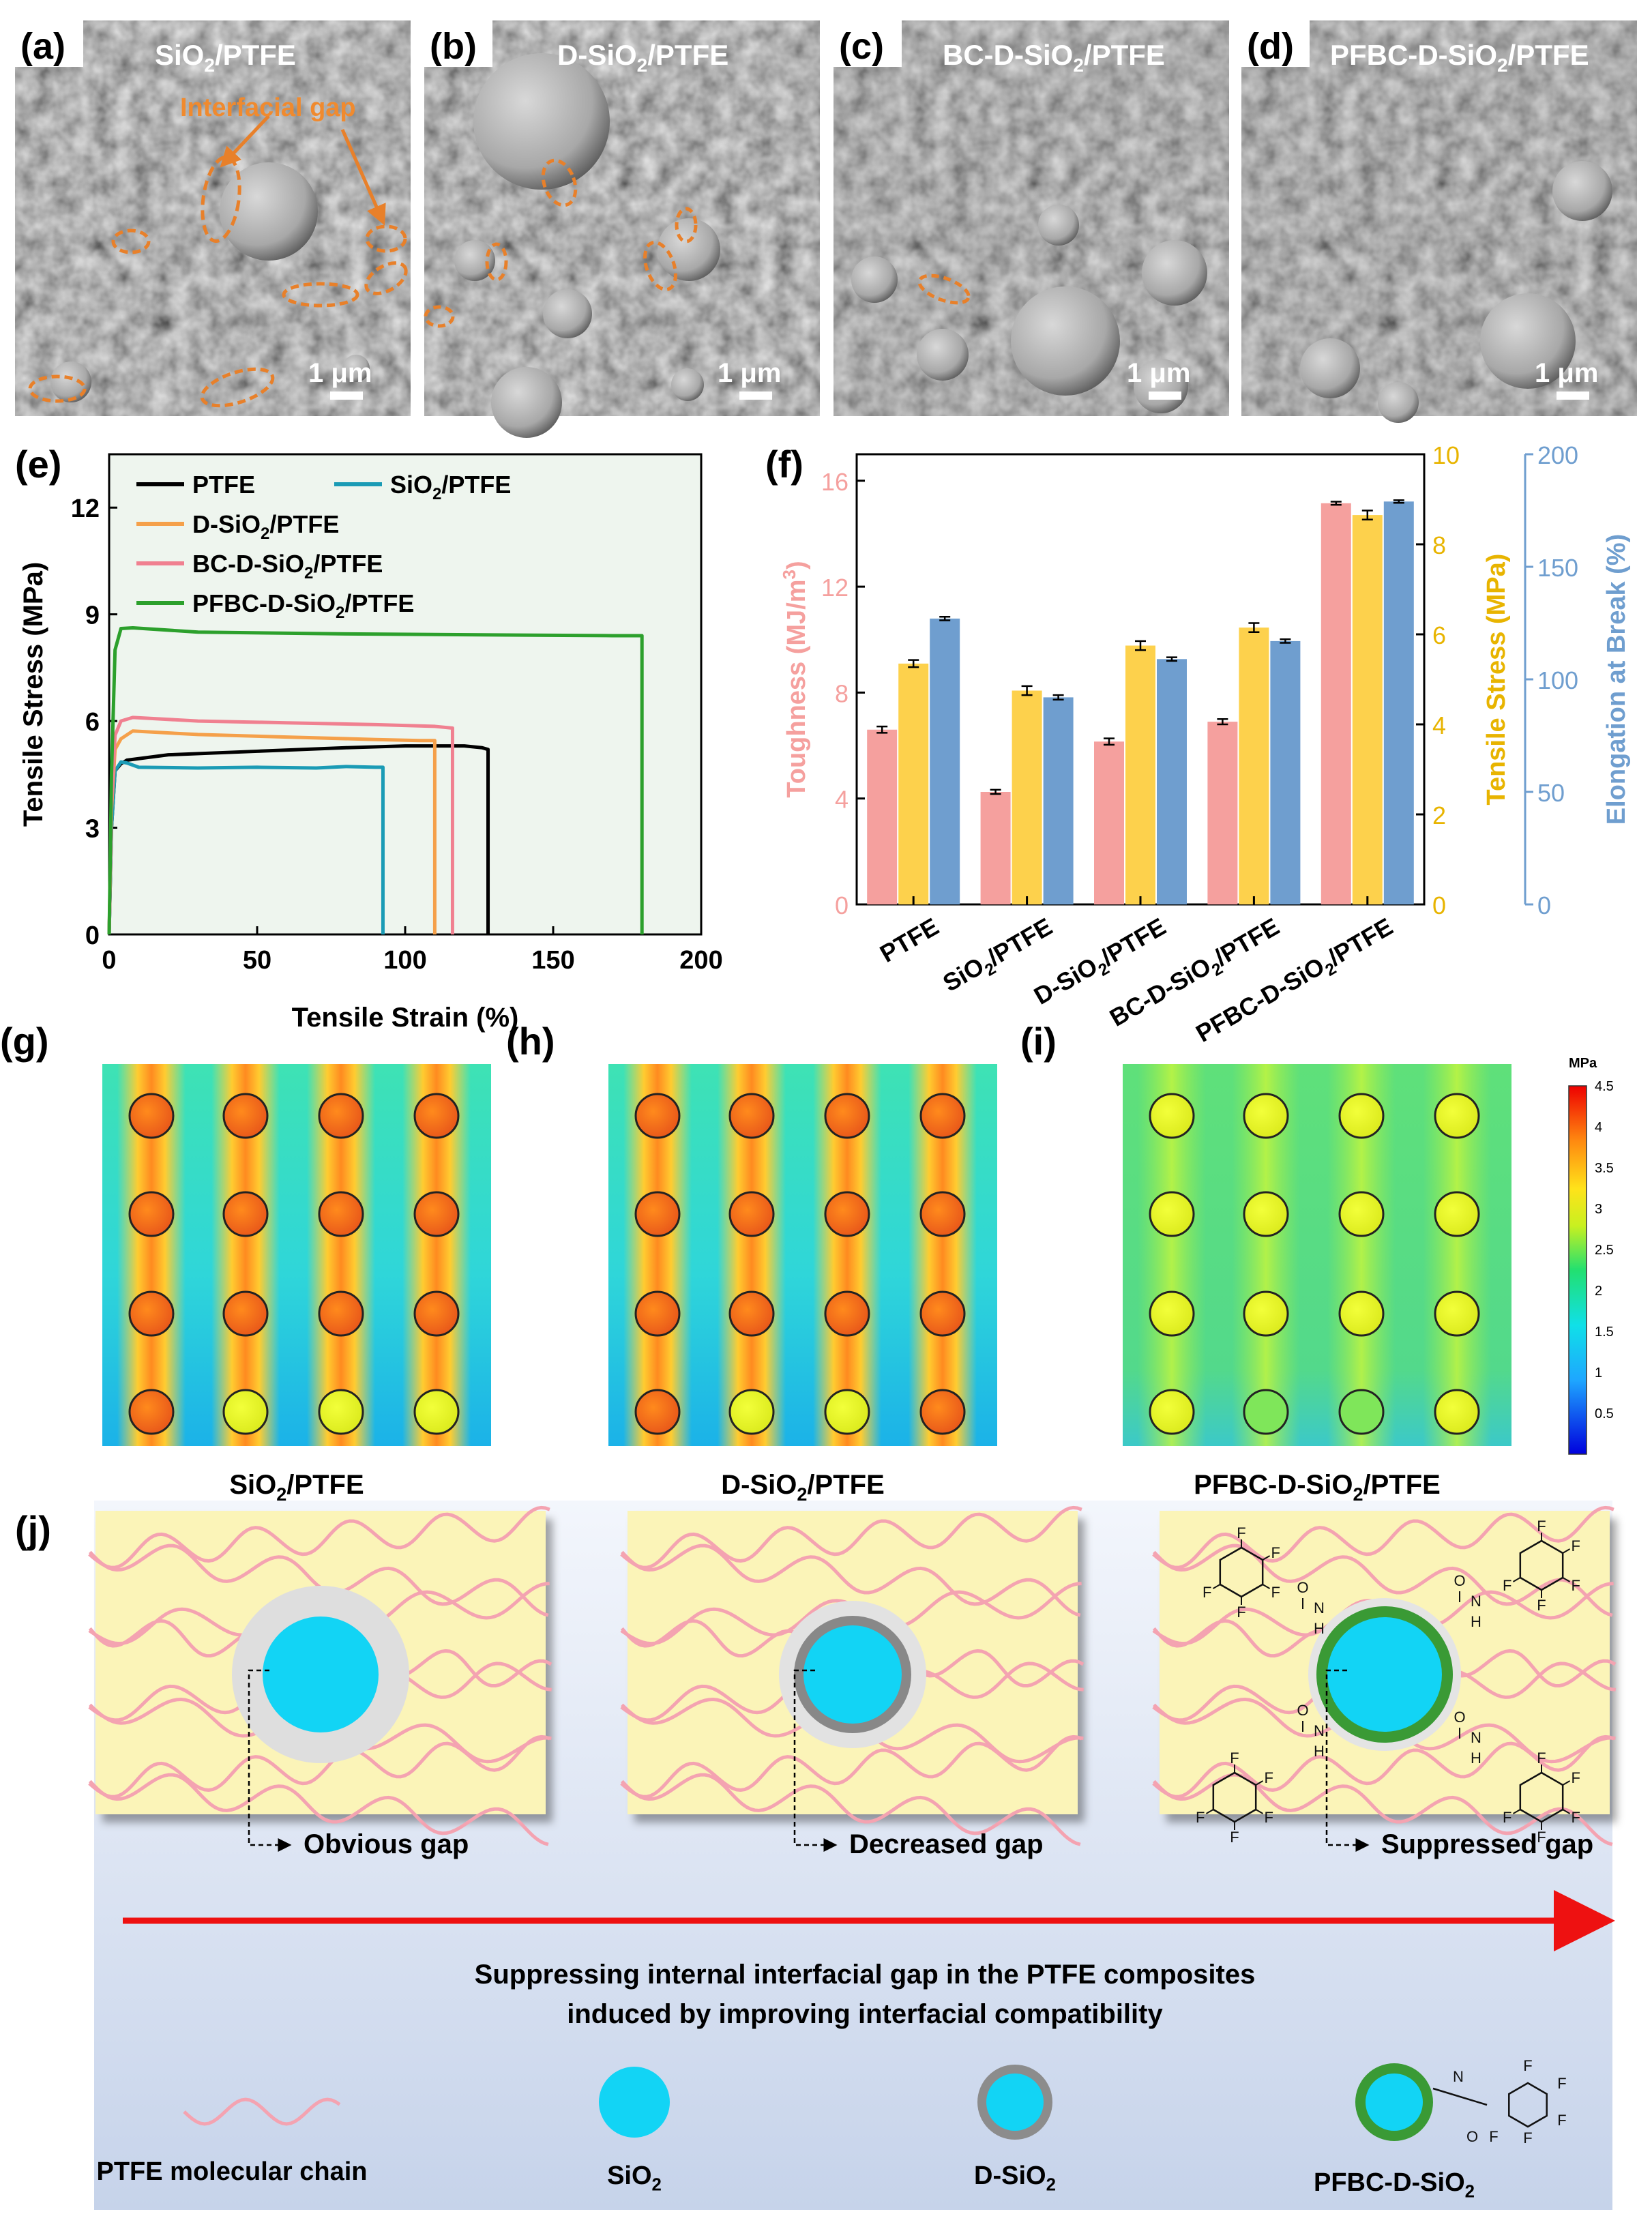 This screenshot has width=1652, height=2214. What do you see at coordinates (38, 464) in the screenshot?
I see `chart-e-letter: (e)` at bounding box center [38, 464].